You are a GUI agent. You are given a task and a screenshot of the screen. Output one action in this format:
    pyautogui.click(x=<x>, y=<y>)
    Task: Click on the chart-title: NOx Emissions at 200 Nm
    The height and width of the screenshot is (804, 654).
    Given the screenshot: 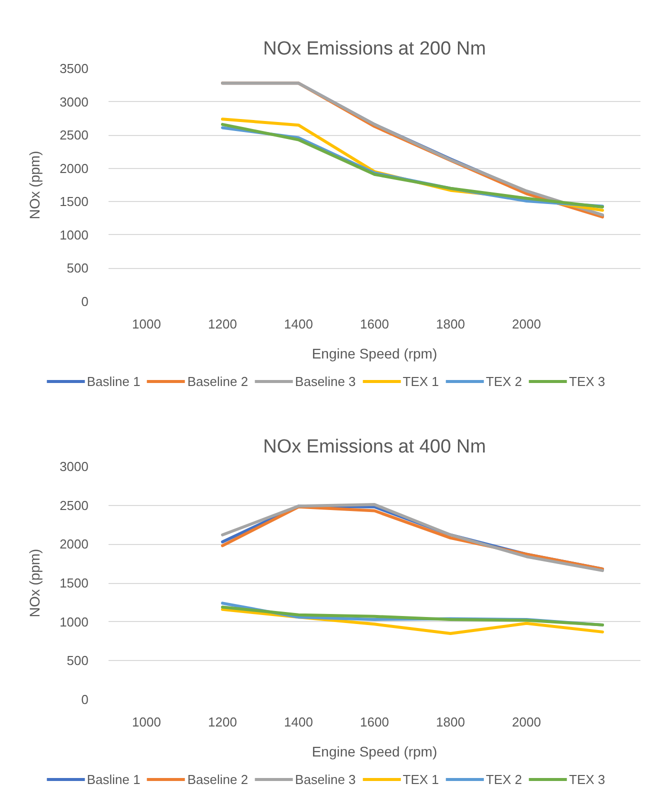 What is the action you would take?
    pyautogui.click(x=374, y=49)
    